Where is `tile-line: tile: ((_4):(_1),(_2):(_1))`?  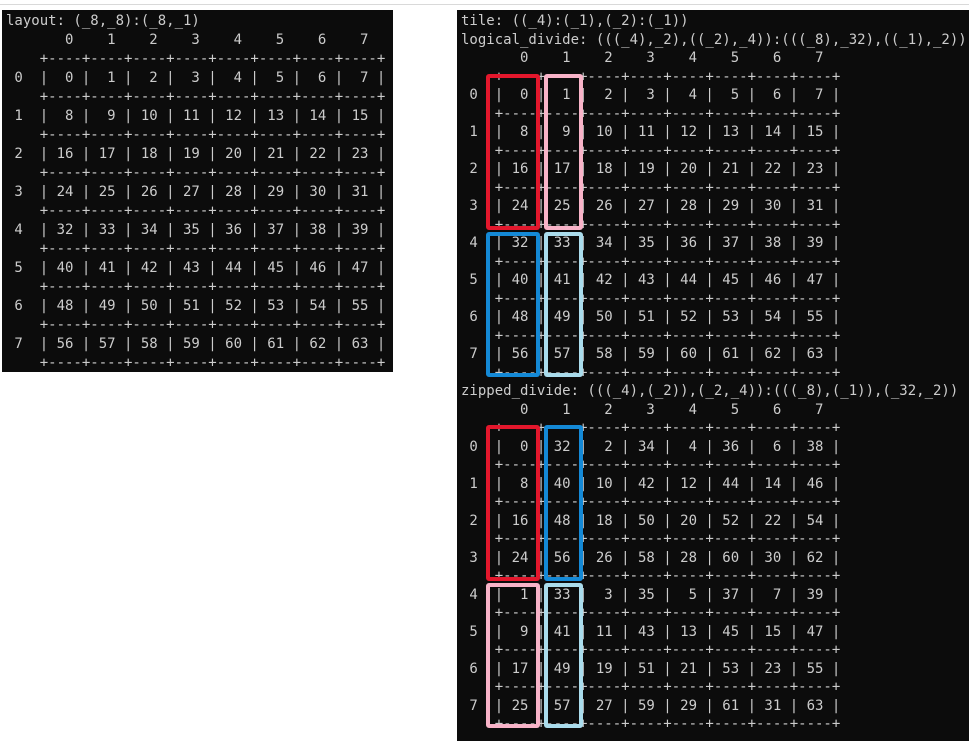 tile-line: tile: ((_4):(_1),(_2):(_1)) is located at coordinates (575, 21).